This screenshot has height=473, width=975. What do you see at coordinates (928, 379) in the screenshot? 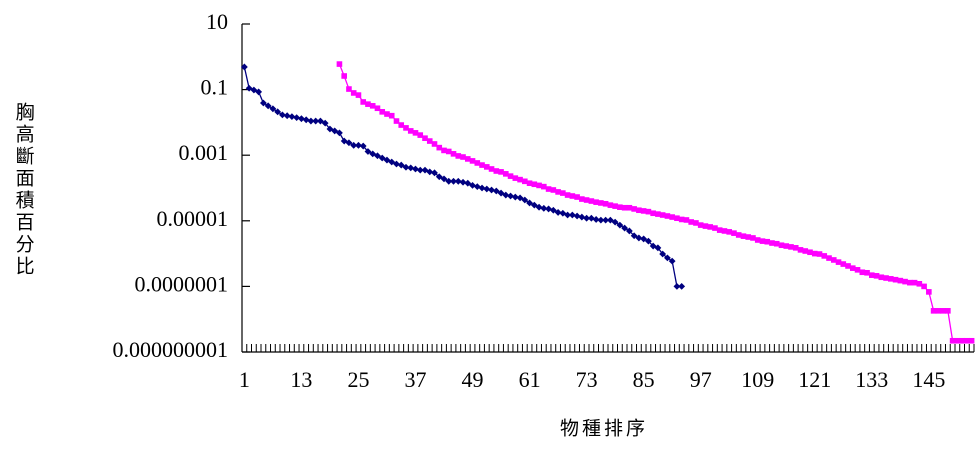
I see `x-tick-label: 145` at bounding box center [928, 379].